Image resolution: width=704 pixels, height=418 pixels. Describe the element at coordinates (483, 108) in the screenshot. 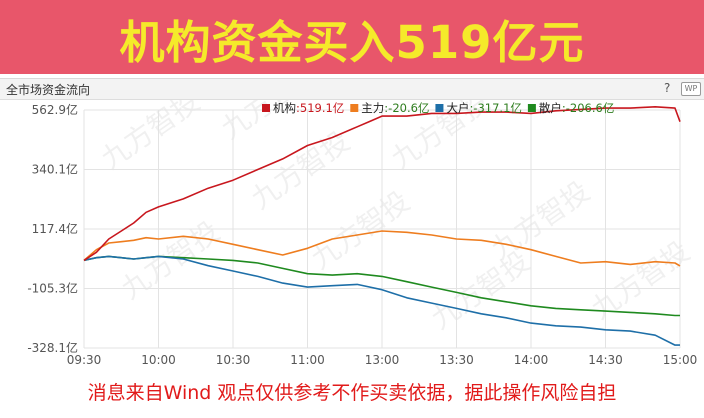

I see `legend-entry: 大户:-317.1亿` at that location.